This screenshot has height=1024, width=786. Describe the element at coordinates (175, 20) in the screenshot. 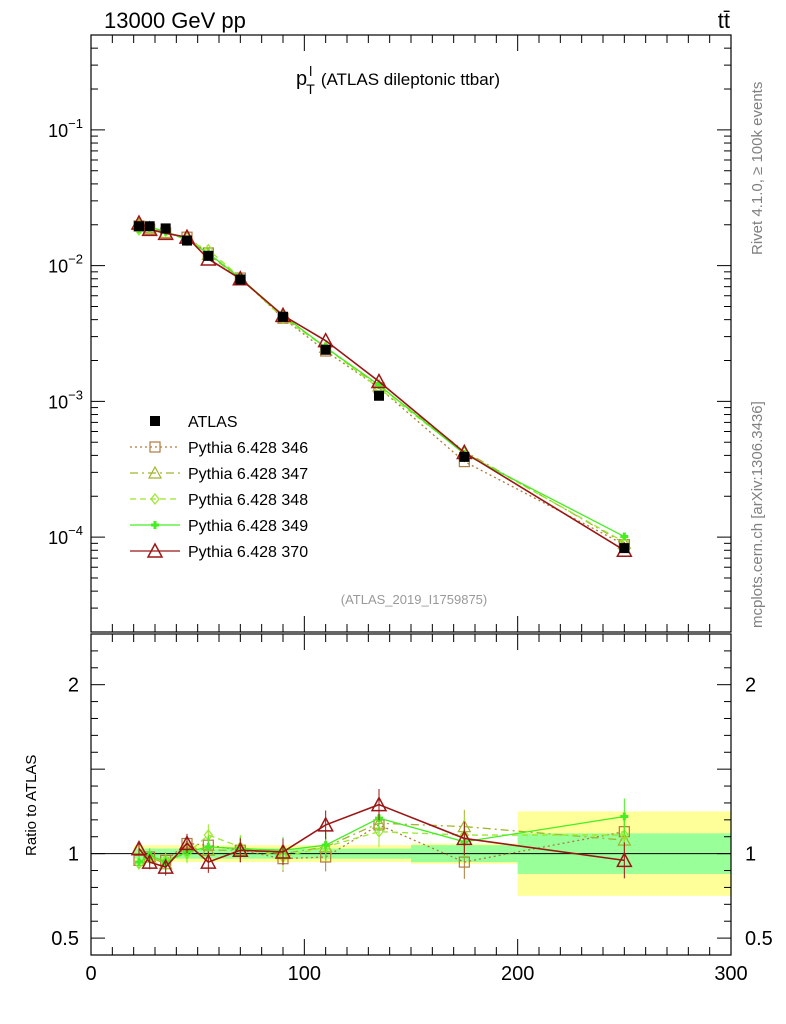

I see `energy-label: 13000 GeV pp` at that location.